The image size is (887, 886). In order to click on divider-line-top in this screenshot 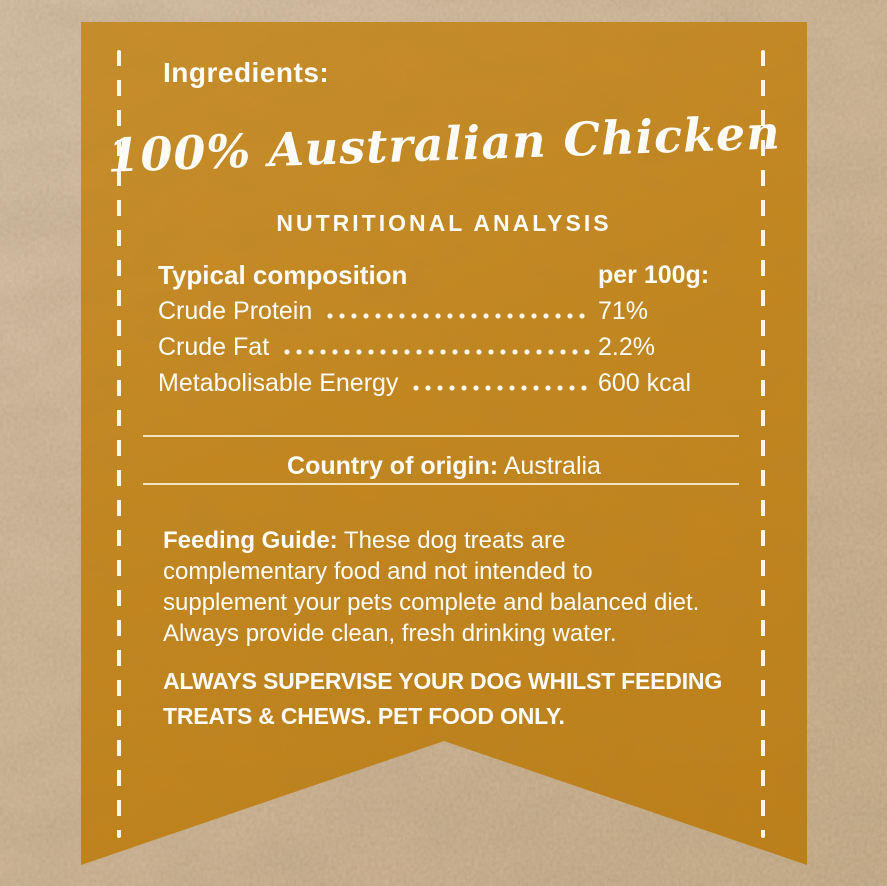, I will do `click(441, 436)`.